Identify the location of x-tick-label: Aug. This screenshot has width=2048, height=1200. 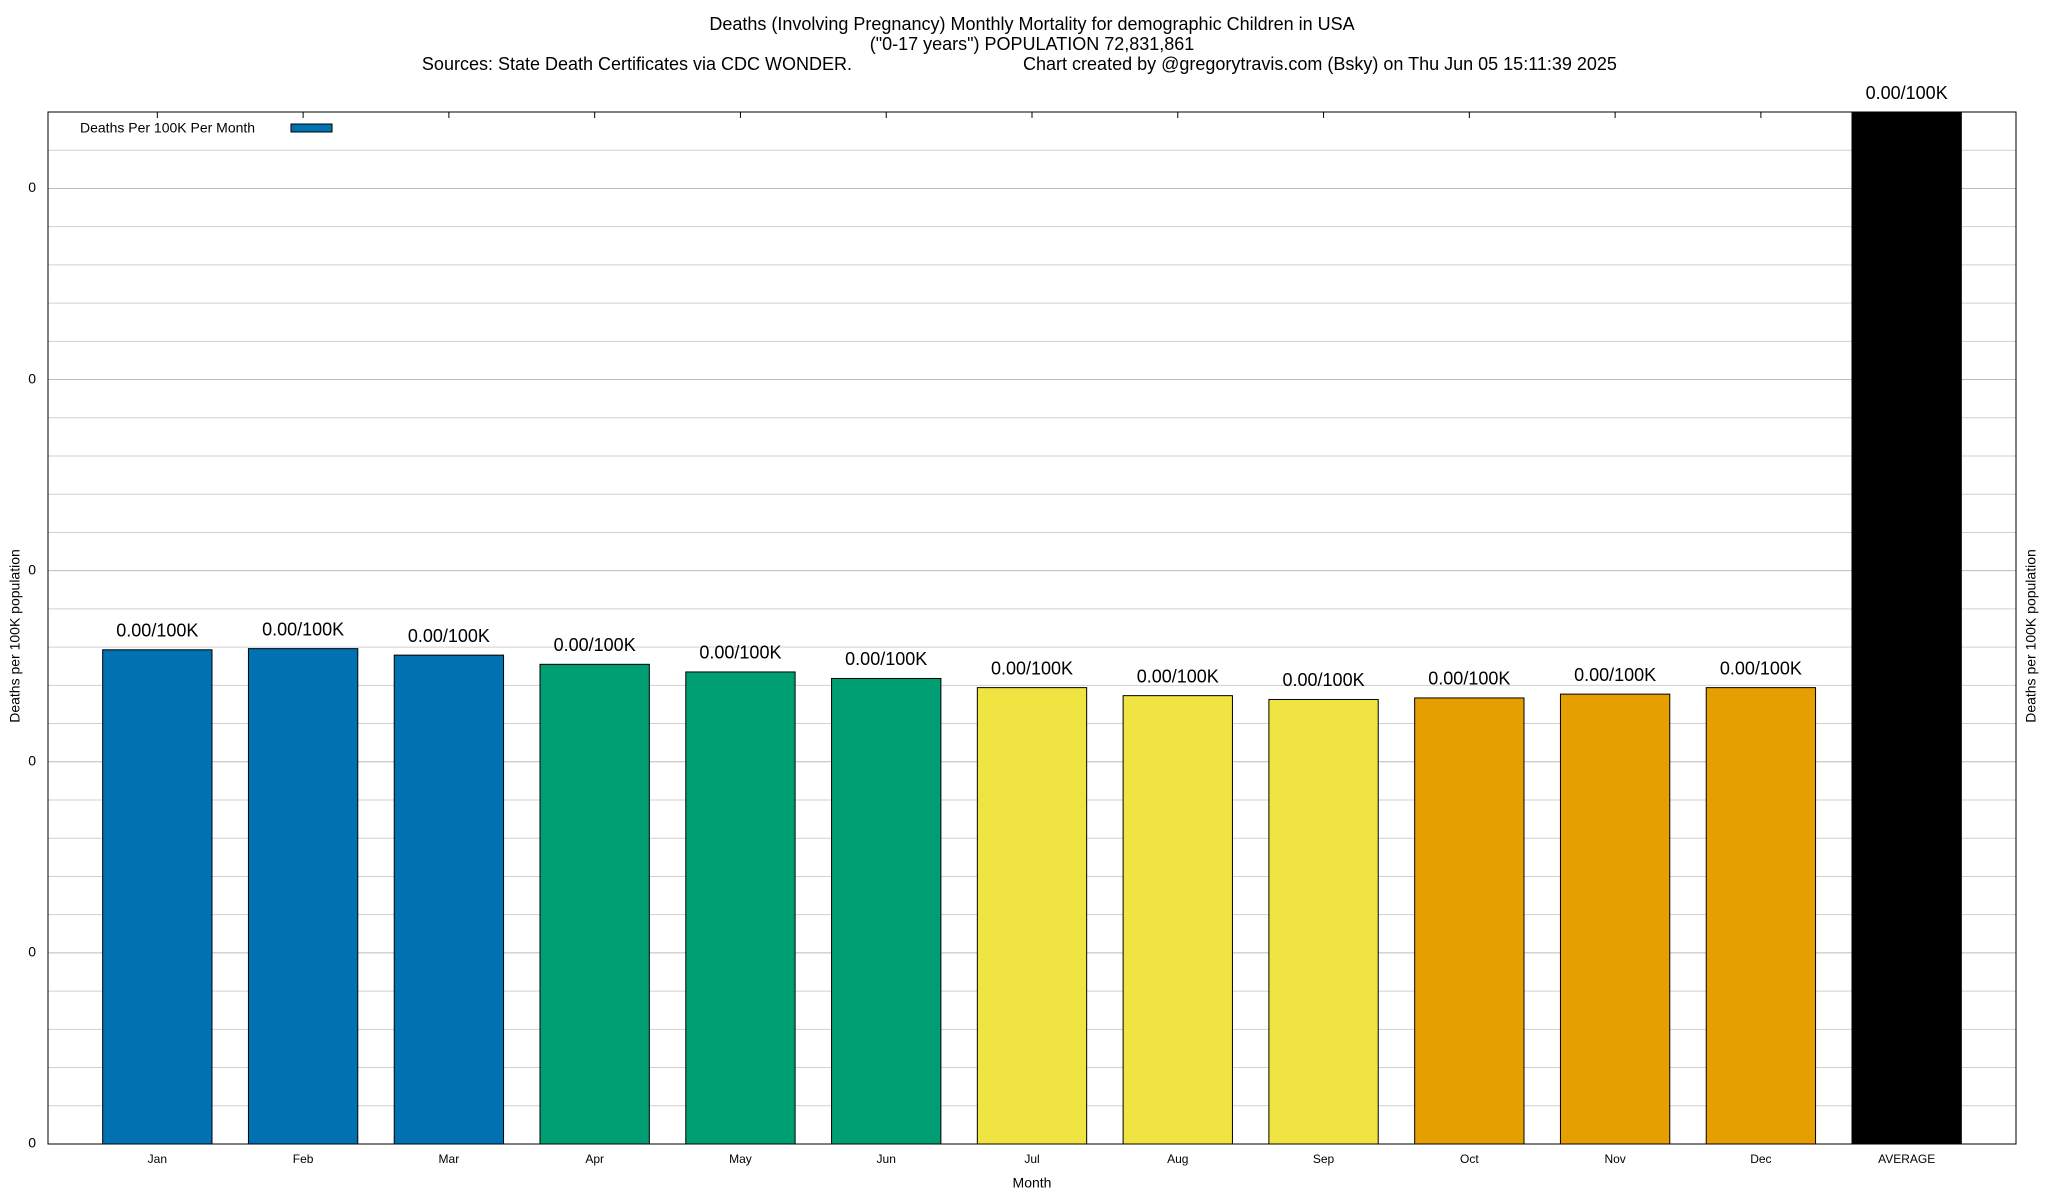
(1177, 1159).